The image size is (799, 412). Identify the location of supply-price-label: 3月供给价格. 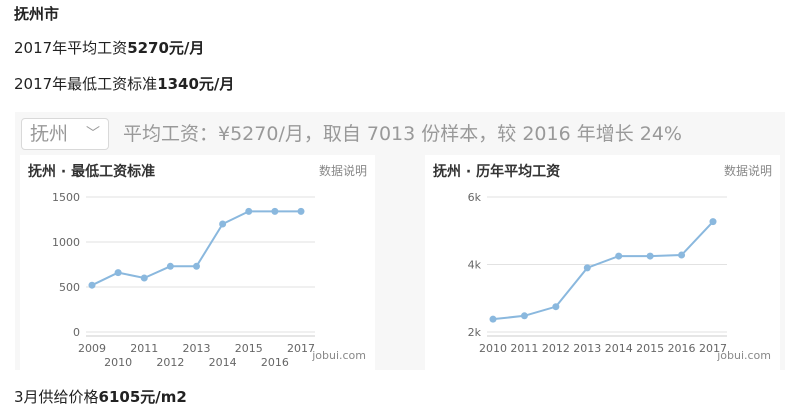
(56, 397).